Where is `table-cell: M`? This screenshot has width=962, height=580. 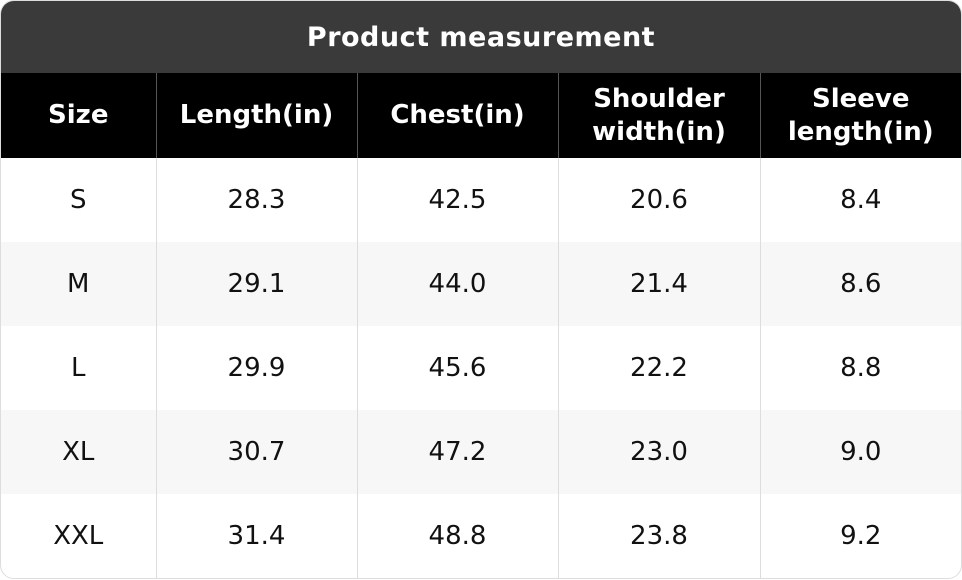
table-cell: M is located at coordinates (78, 284).